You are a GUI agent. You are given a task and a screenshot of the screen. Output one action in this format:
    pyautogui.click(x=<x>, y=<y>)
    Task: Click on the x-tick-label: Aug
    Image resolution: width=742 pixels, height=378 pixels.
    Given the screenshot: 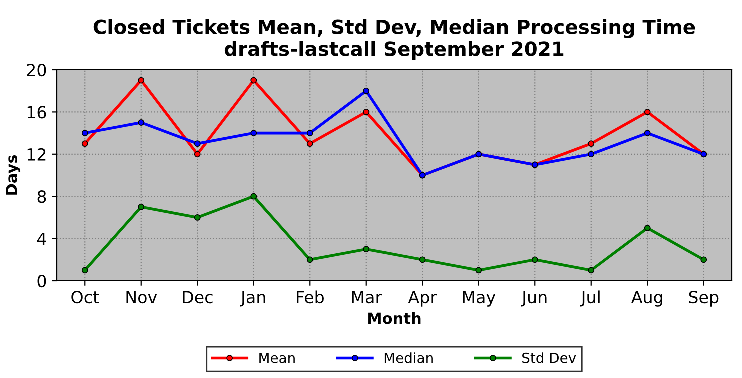 What is the action you would take?
    pyautogui.click(x=646, y=299)
    